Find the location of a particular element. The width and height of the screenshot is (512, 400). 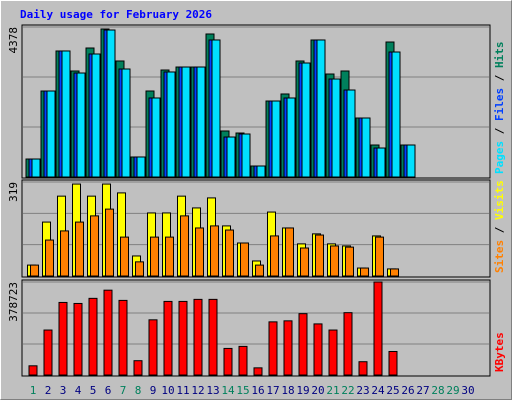

x-tick-label: 11 is located at coordinates (182, 390).